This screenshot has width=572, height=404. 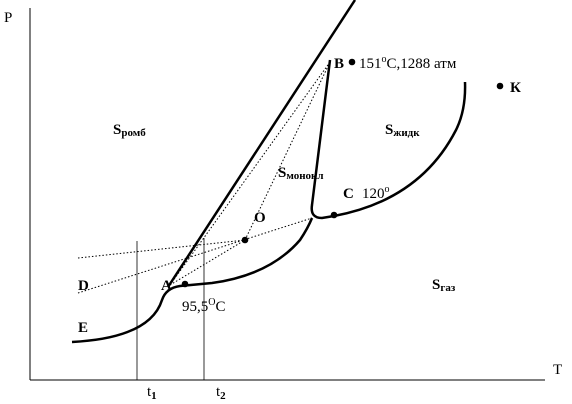 What do you see at coordinates (348, 194) in the screenshot?
I see `label-c: C` at bounding box center [348, 194].